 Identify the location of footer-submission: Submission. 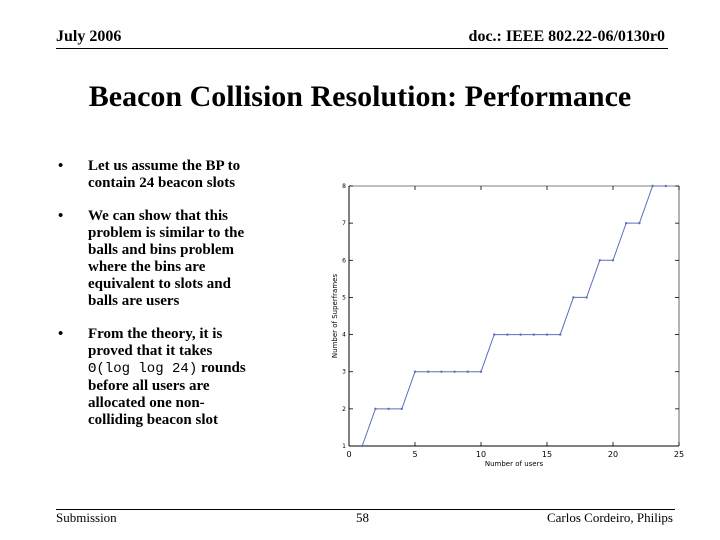
(86, 517).